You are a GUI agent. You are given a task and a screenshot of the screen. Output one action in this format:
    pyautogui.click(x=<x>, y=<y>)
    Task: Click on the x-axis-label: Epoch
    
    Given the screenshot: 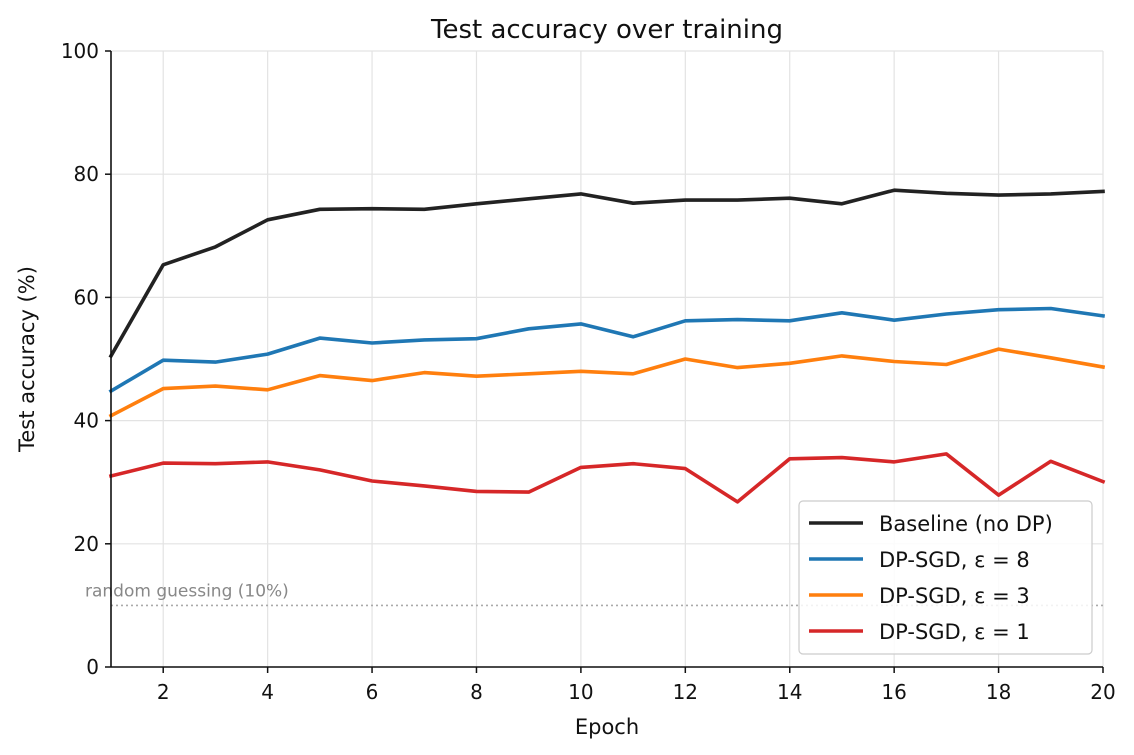 What is the action you would take?
    pyautogui.click(x=607, y=727)
    